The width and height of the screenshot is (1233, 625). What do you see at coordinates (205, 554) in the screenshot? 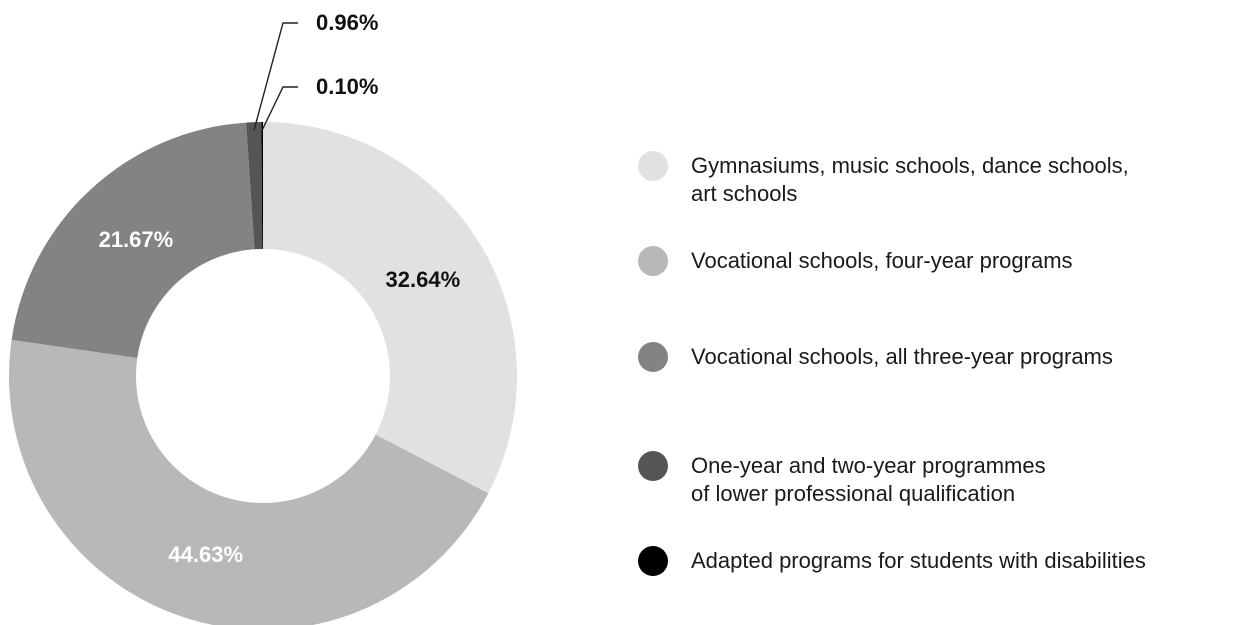
I see `slice-value-label: 44.63%` at bounding box center [205, 554].